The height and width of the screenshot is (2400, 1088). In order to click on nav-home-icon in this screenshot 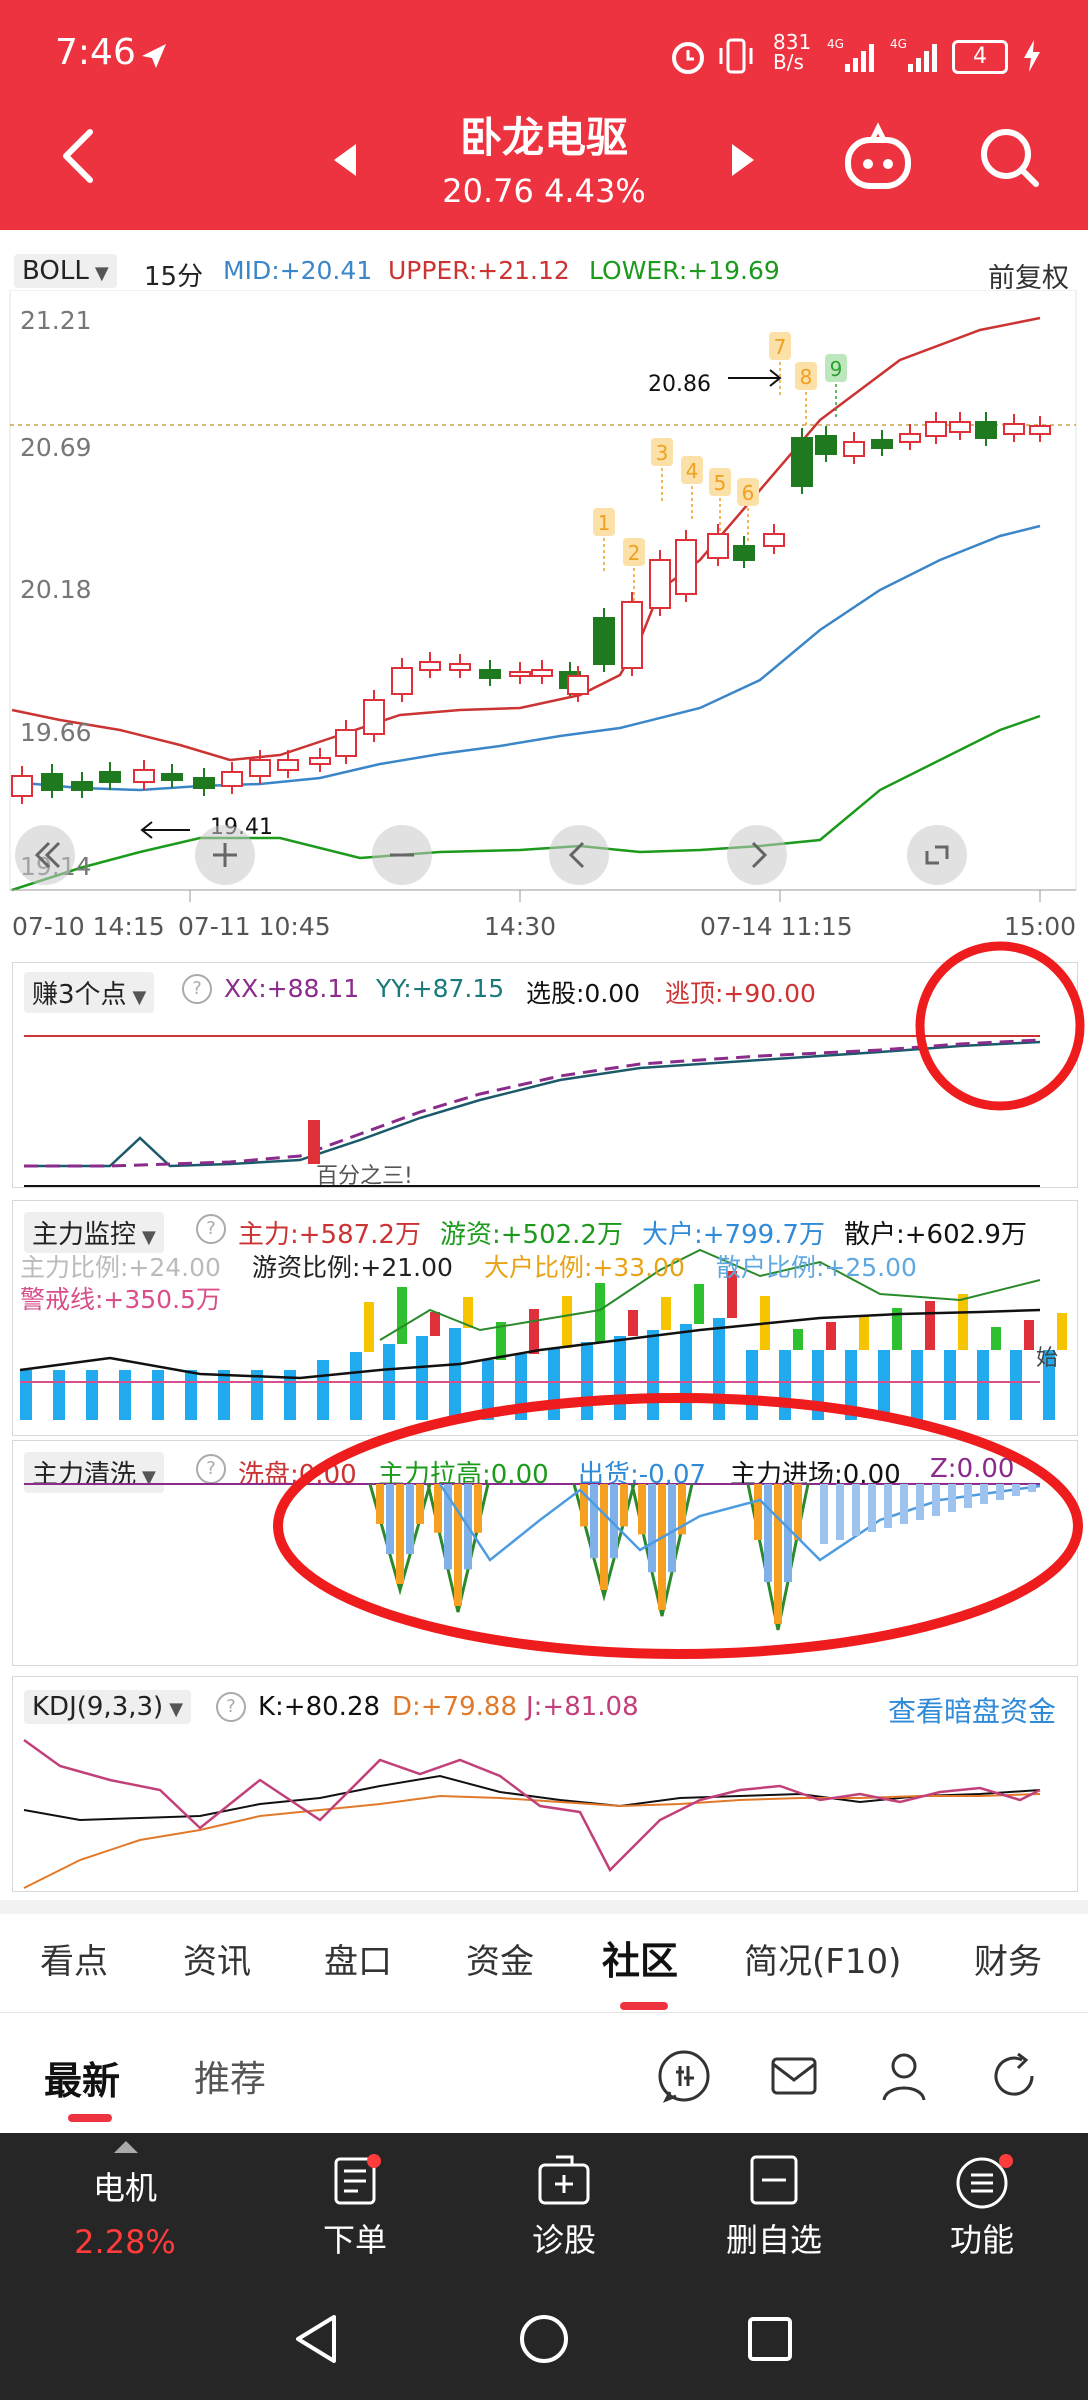, I will do `click(544, 2339)`.